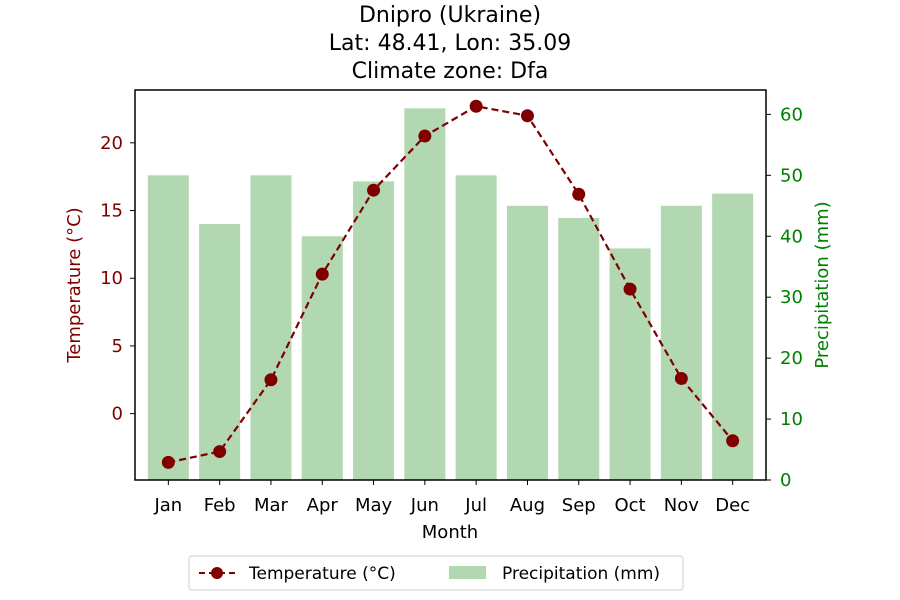  What do you see at coordinates (630, 289) in the screenshot?
I see `temperature-point-oct` at bounding box center [630, 289].